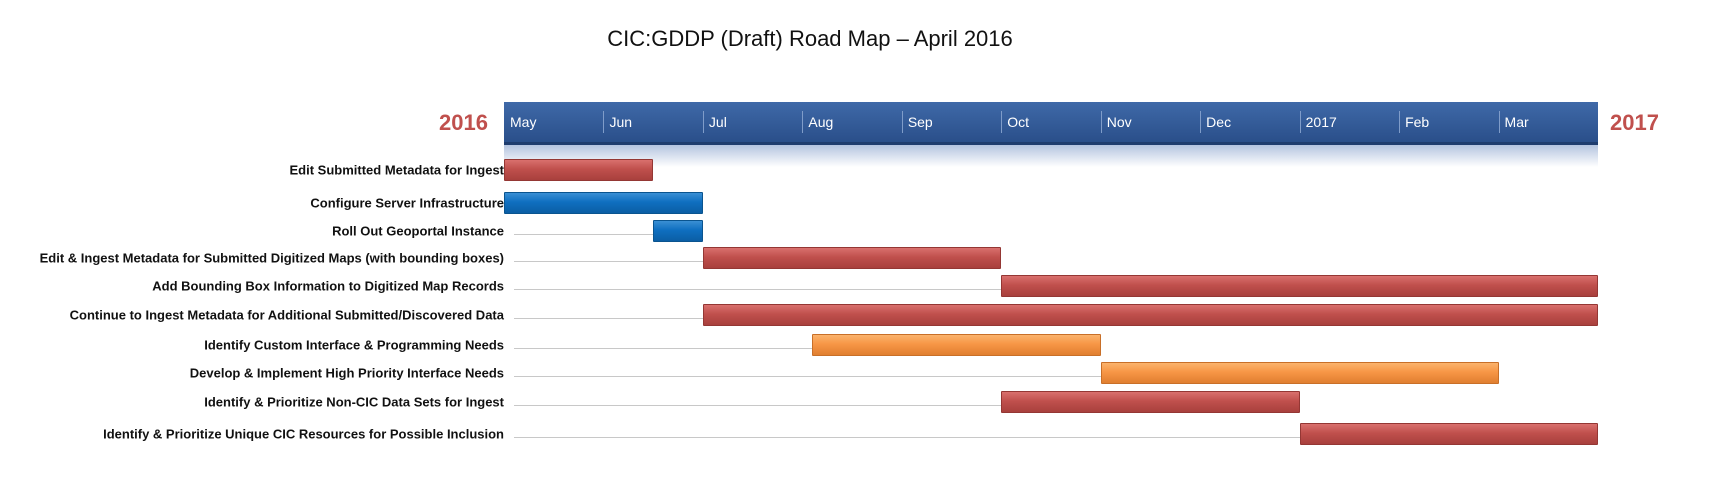  Describe the element at coordinates (920, 122) in the screenshot. I see `month-tick-label: Sep` at that location.